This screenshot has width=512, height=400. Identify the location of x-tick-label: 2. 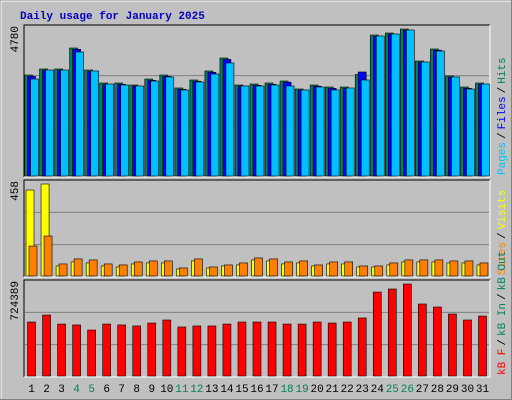
(46, 390).